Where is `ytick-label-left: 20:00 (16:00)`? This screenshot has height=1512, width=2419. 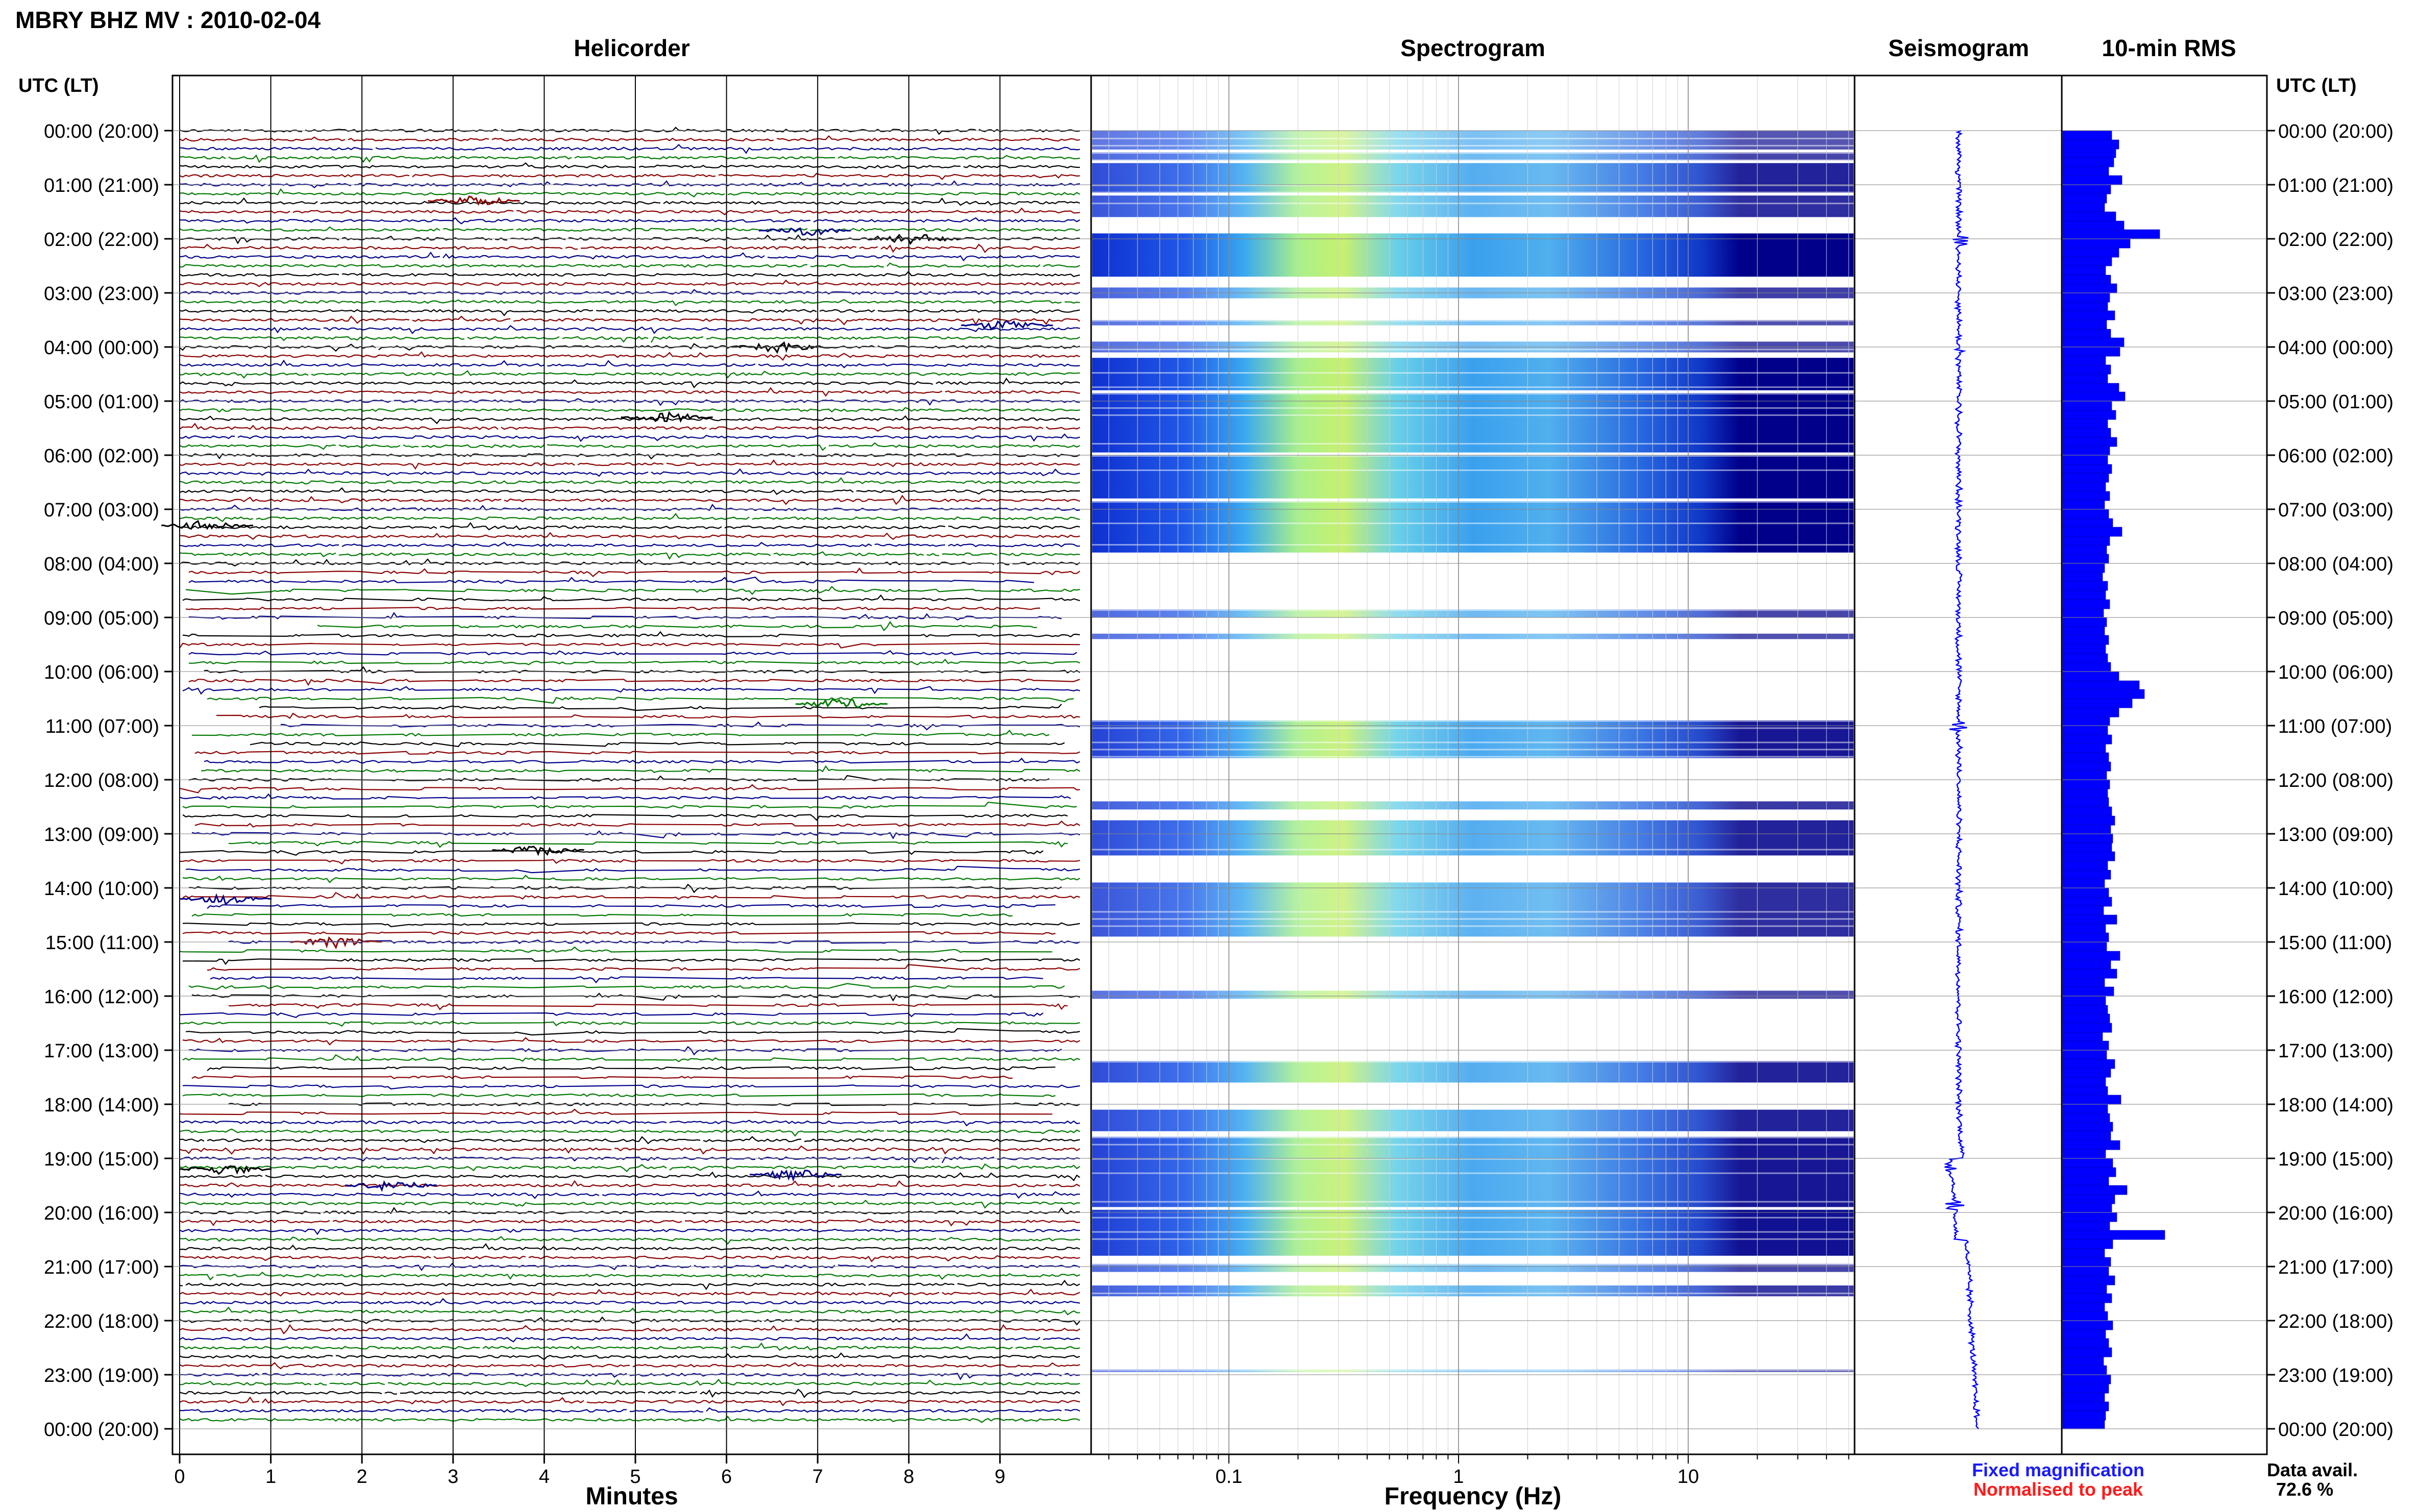 ytick-label-left: 20:00 (16:00) is located at coordinates (101, 1213).